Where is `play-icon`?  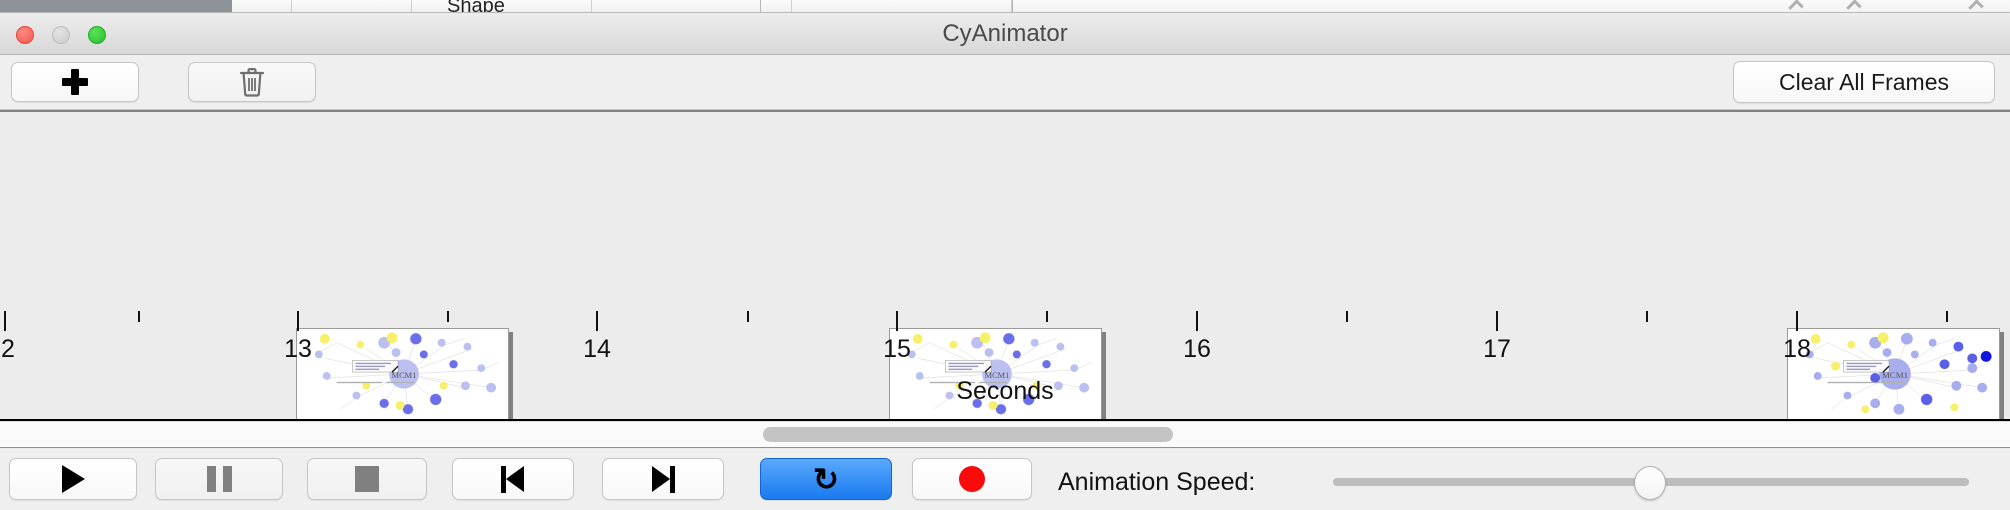 play-icon is located at coordinates (73, 479).